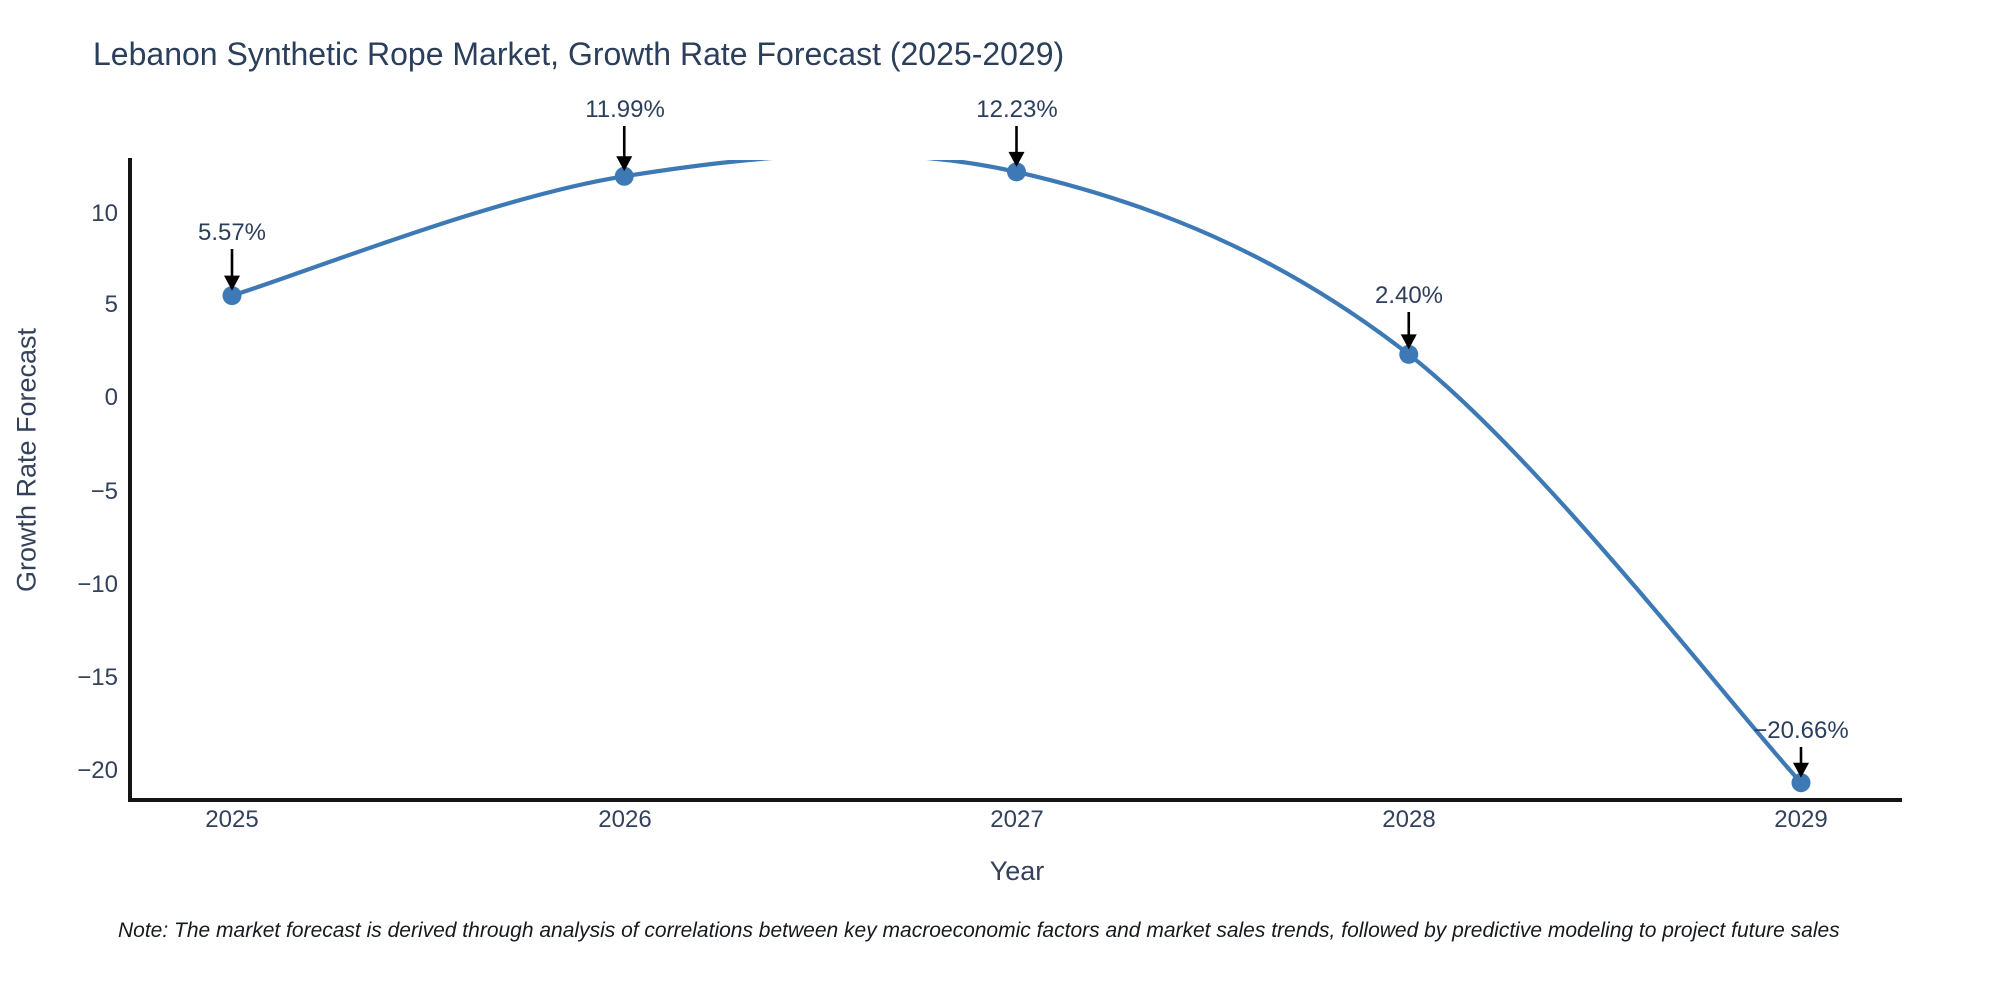 Image resolution: width=2000 pixels, height=1000 pixels. I want to click on y-tick-label: −5, so click(104, 491).